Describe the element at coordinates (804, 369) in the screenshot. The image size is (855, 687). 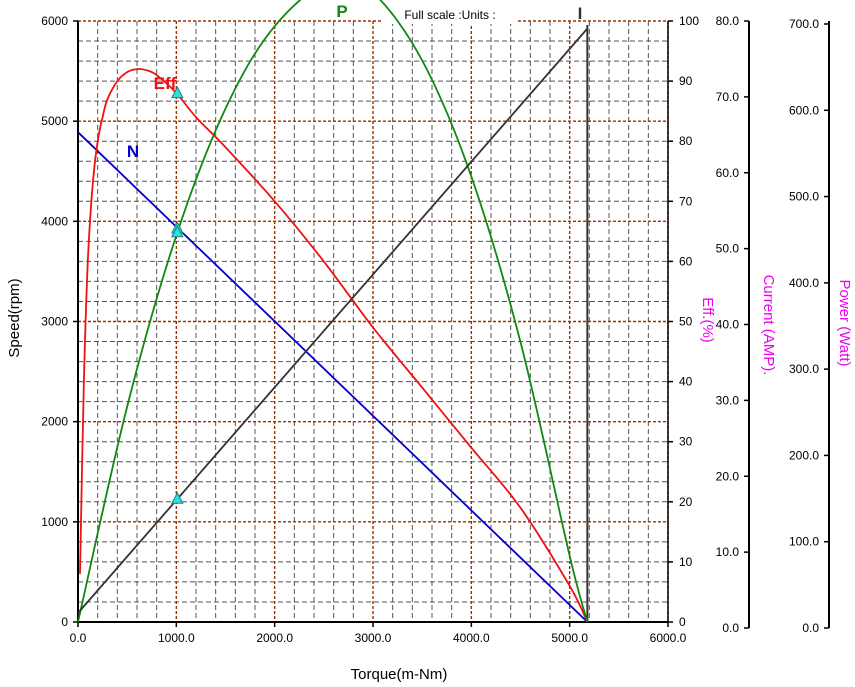
I see `power-tick-label: 300.0` at that location.